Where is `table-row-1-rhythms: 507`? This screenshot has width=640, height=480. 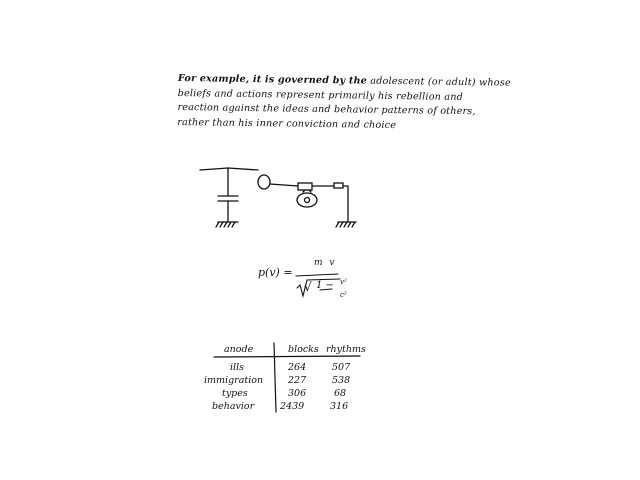 table-row-1-rhythms: 507 is located at coordinates (341, 367).